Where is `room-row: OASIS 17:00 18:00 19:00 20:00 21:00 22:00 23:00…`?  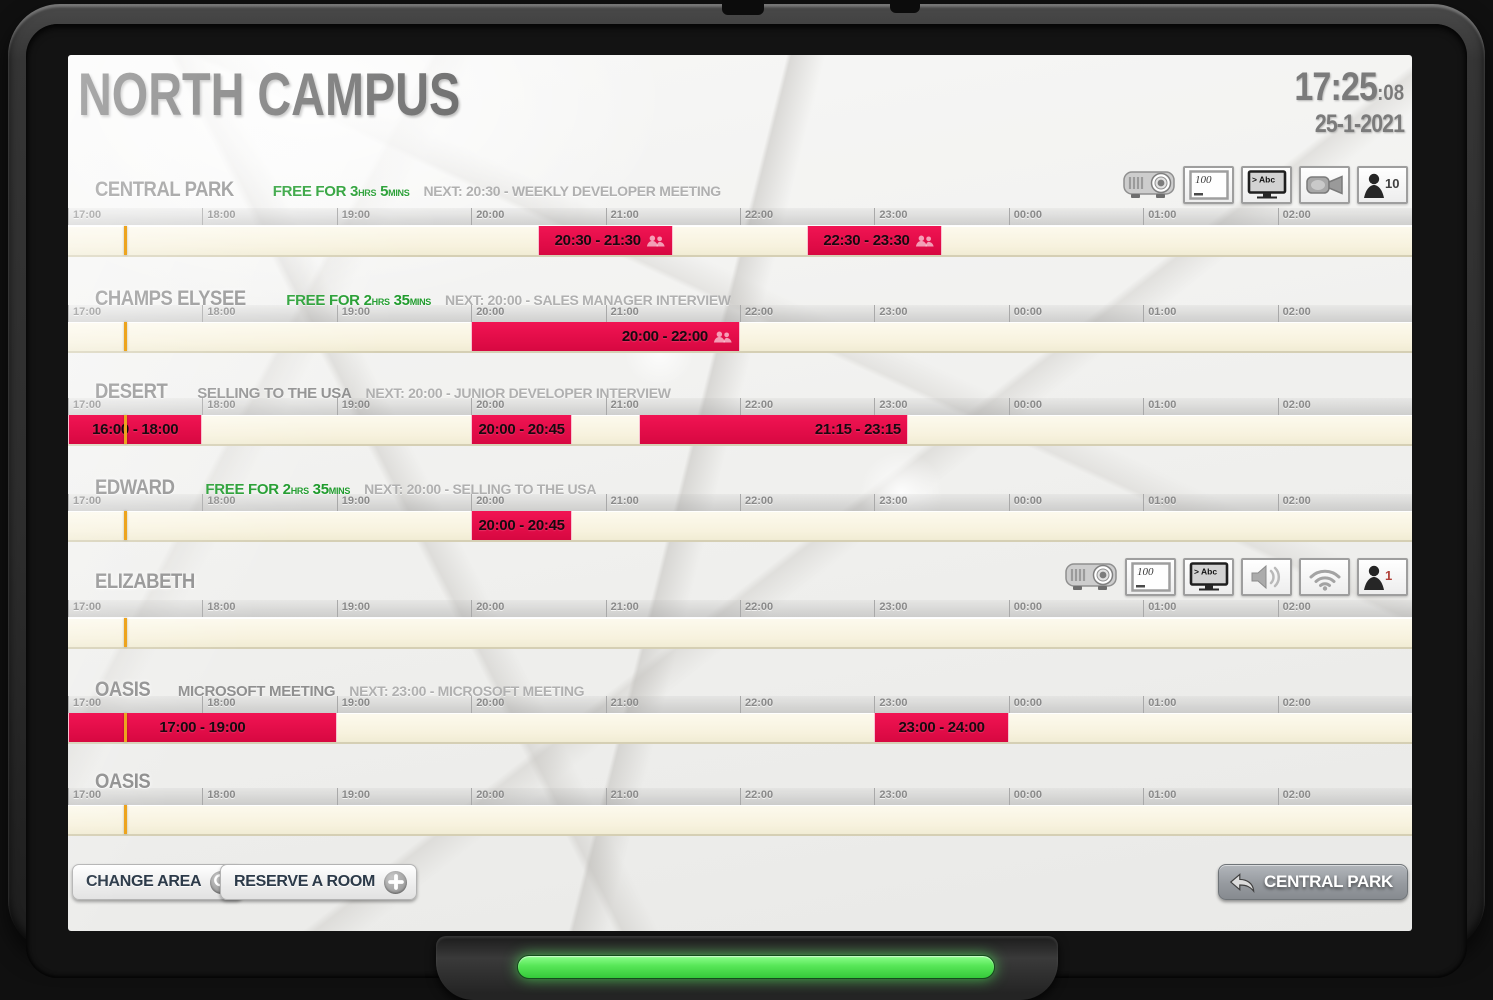 room-row: OASIS 17:00 18:00 19:00 20:00 21:00 22:00 23:00… is located at coordinates (740, 816).